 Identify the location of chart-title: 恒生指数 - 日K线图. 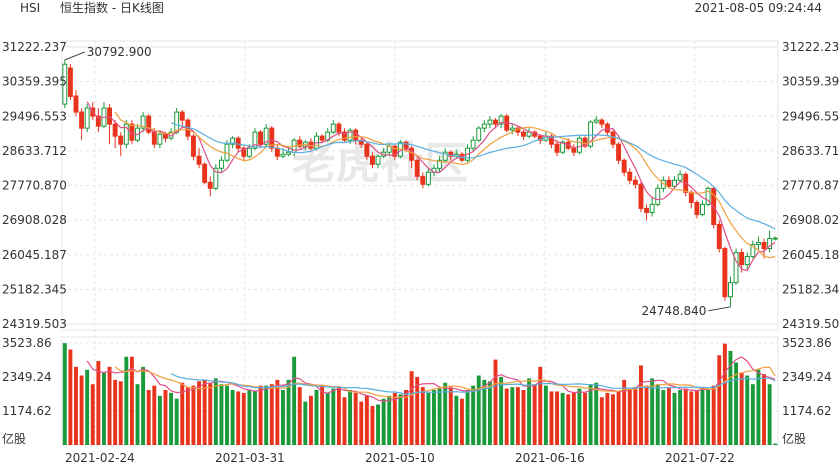
(112, 7).